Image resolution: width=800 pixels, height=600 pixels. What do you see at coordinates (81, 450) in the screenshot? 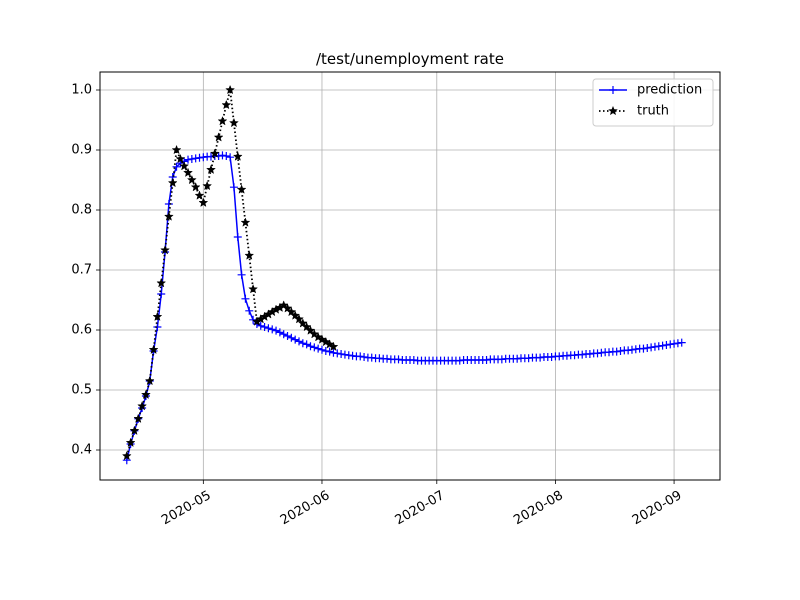
I see `y-tick-label: 0.4` at bounding box center [81, 450].